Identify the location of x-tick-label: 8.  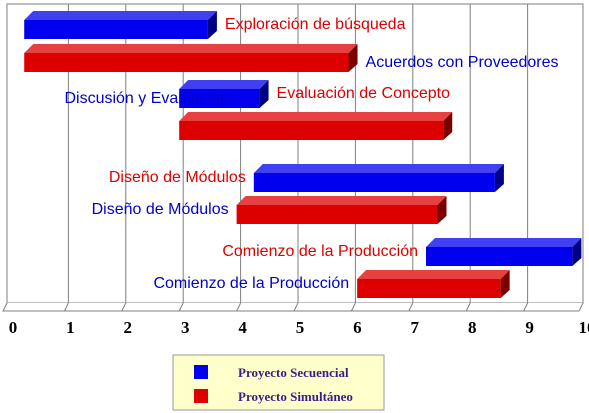
(472, 327).